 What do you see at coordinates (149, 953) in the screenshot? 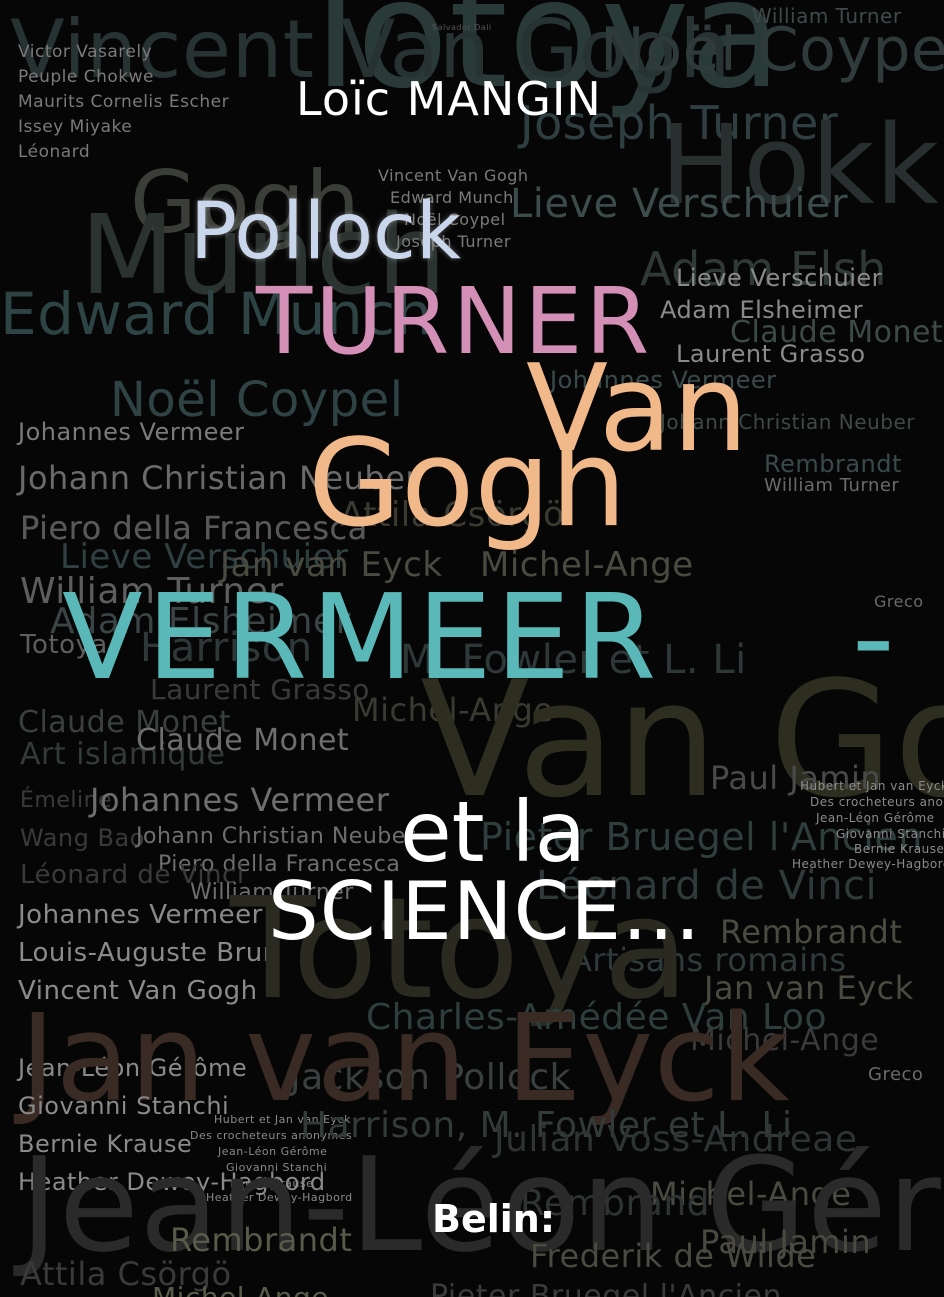
I see `background-artist-name: Louis-Auguste Brun` at bounding box center [149, 953].